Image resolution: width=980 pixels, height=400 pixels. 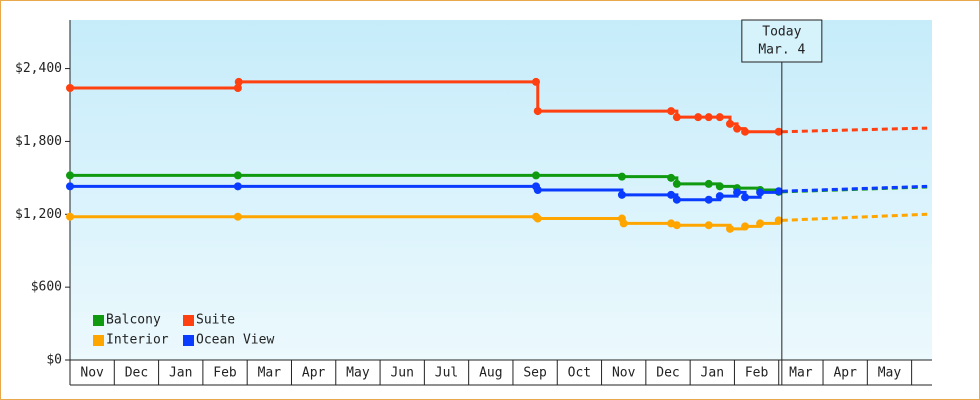 I want to click on x-tick-label: Jul, so click(x=446, y=373).